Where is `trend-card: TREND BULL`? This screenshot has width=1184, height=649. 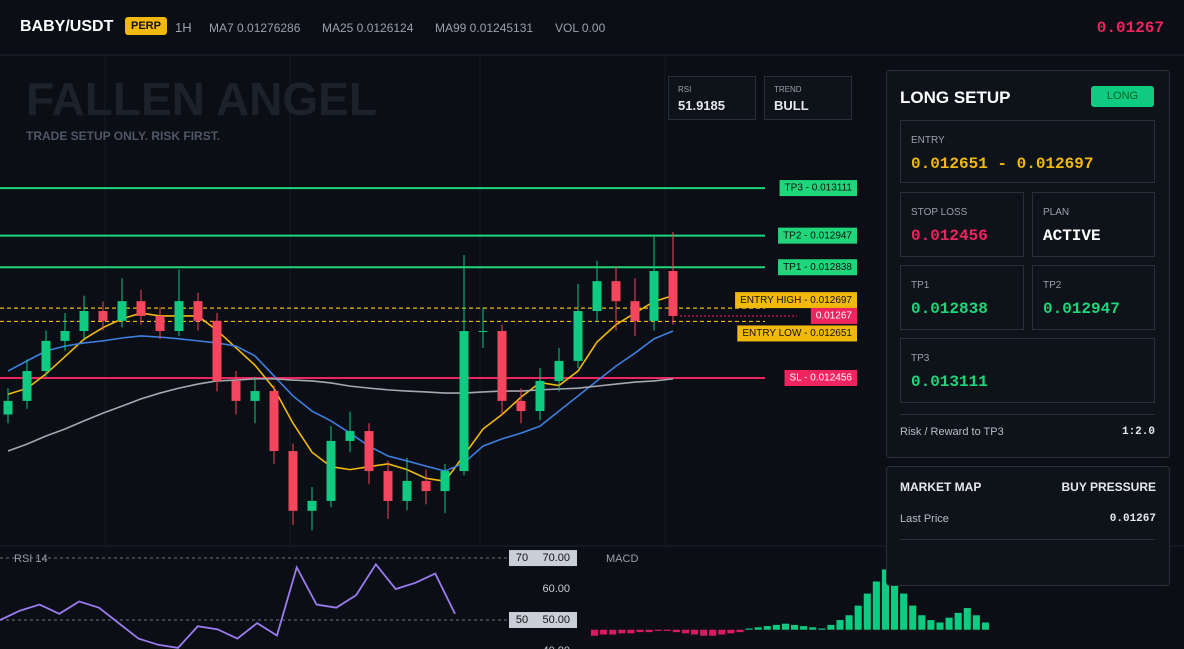 trend-card: TREND BULL is located at coordinates (808, 98).